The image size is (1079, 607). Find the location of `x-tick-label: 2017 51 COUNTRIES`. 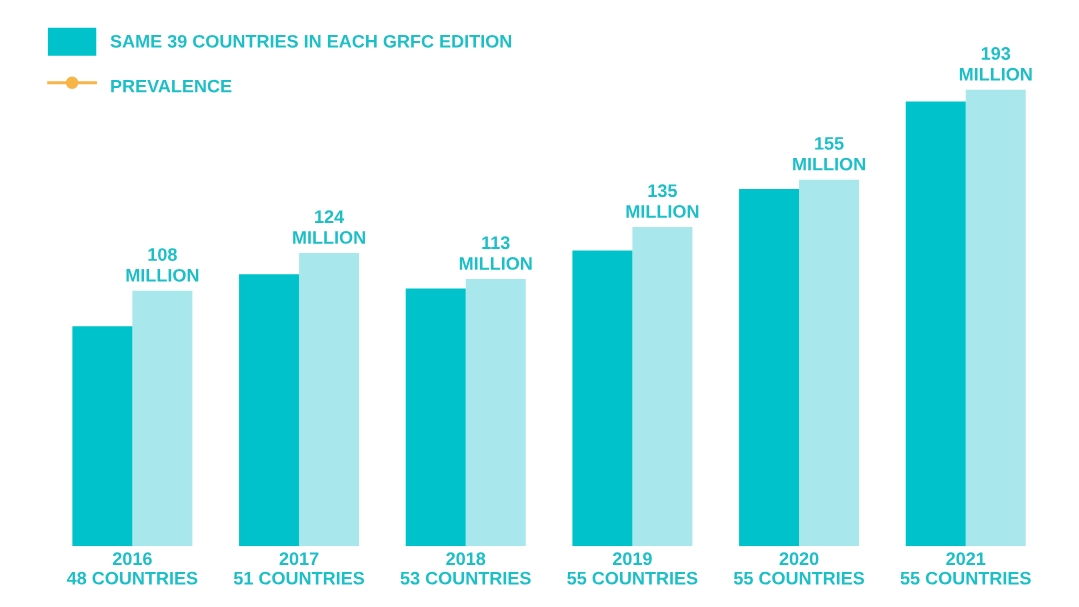

x-tick-label: 2017 51 COUNTRIES is located at coordinates (299, 568).